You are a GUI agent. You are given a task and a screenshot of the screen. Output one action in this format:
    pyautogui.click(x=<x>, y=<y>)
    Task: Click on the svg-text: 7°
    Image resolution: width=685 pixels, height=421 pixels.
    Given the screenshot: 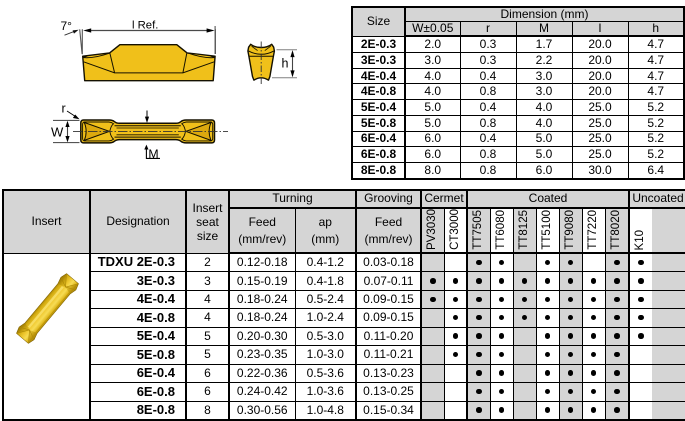 What is the action you would take?
    pyautogui.click(x=67, y=26)
    